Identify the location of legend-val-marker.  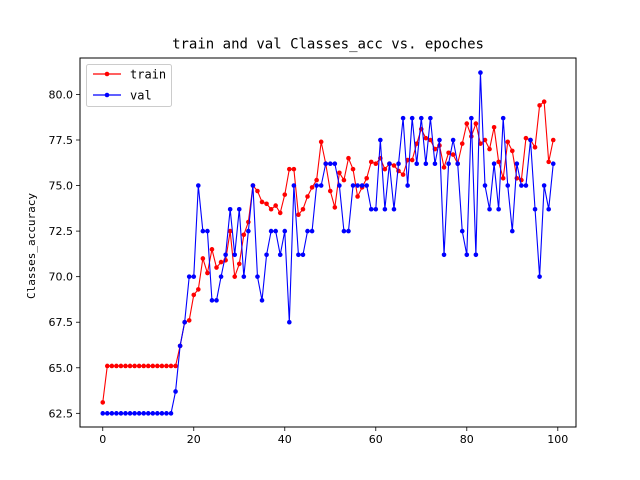
(107, 95).